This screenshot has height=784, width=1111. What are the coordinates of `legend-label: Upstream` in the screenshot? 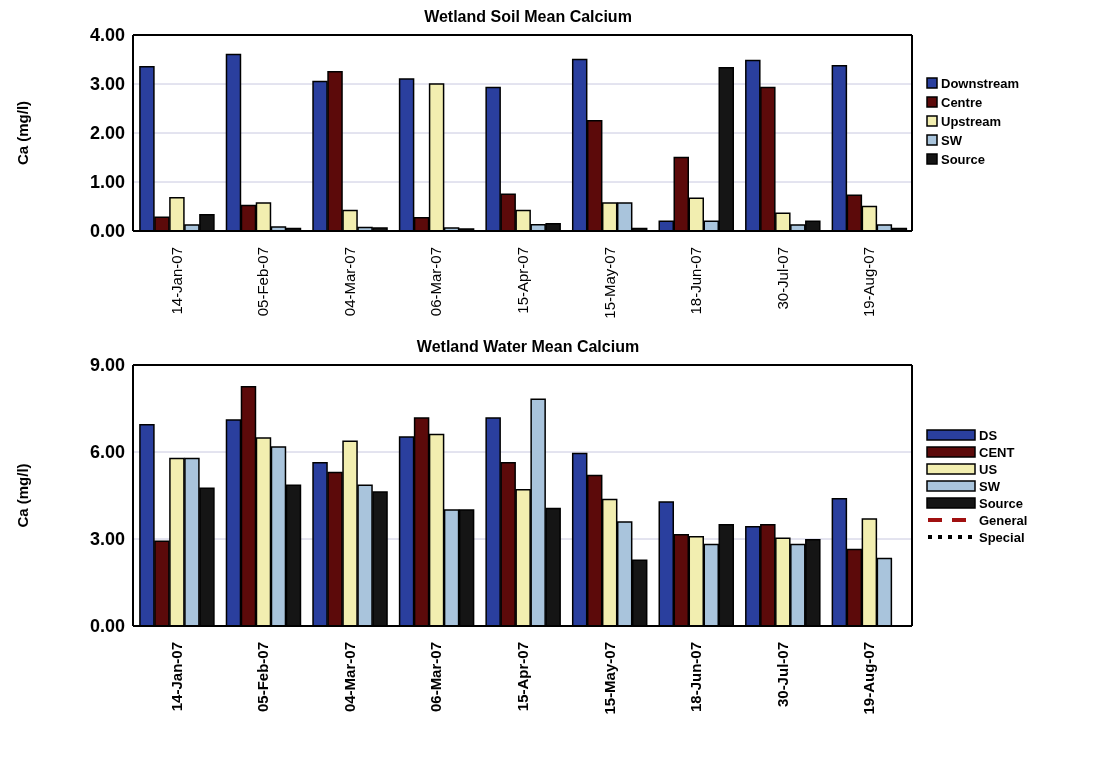 It's located at (971, 121).